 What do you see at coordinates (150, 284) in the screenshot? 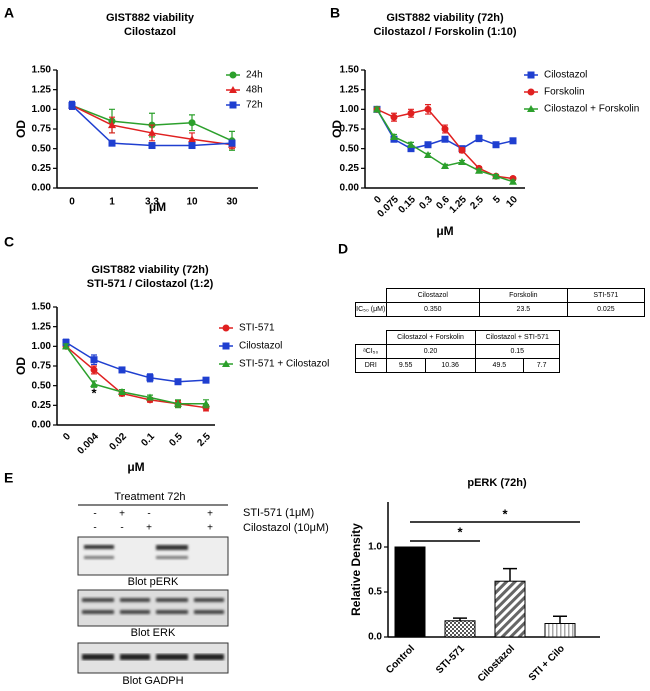
I see `chart-title: STI-571 / Cilostazol (1:2)` at bounding box center [150, 284].